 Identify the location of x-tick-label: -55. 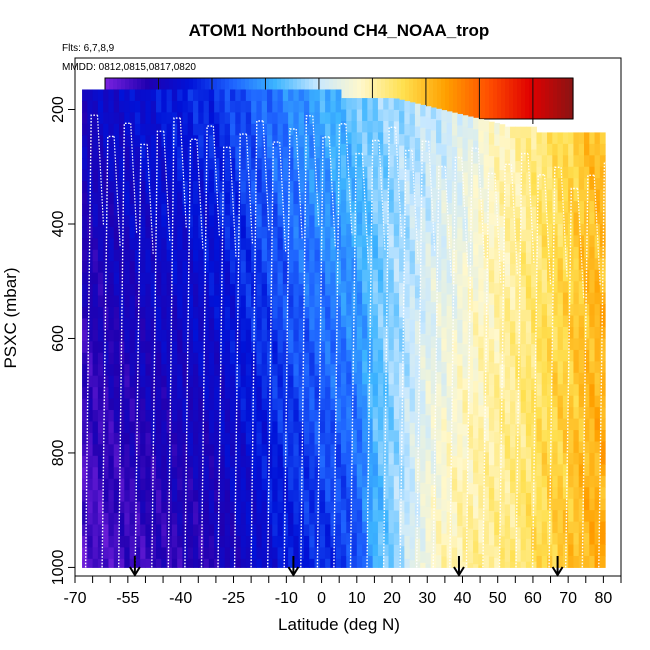
(127, 598).